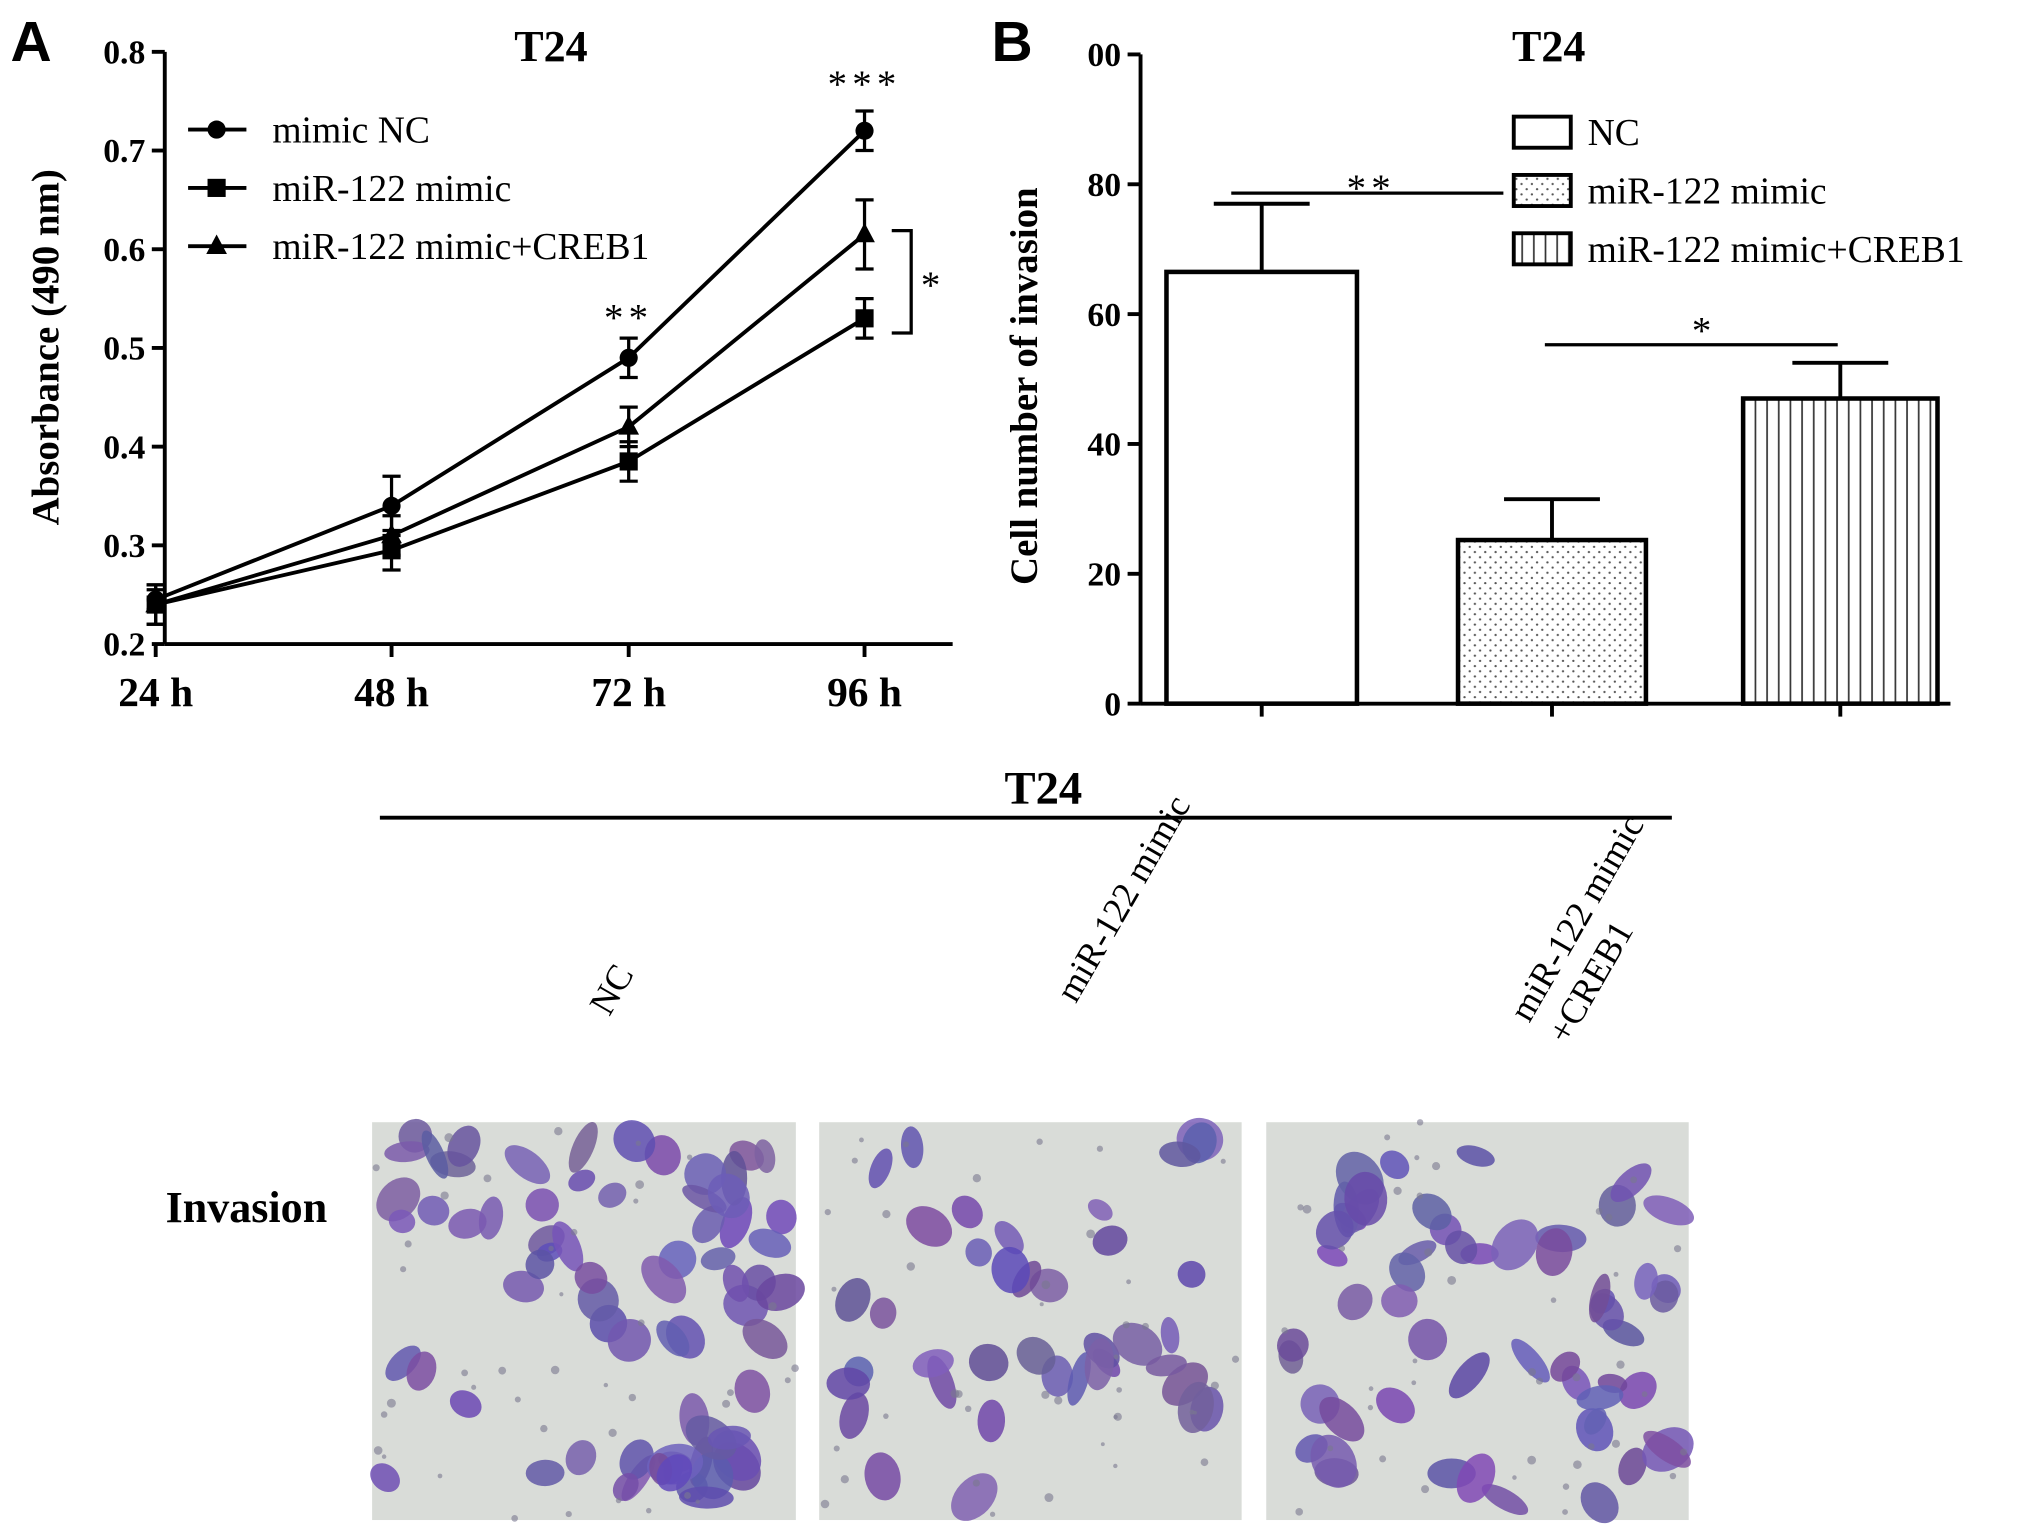 The height and width of the screenshot is (1533, 2031). I want to click on panel-label: A, so click(31, 42).